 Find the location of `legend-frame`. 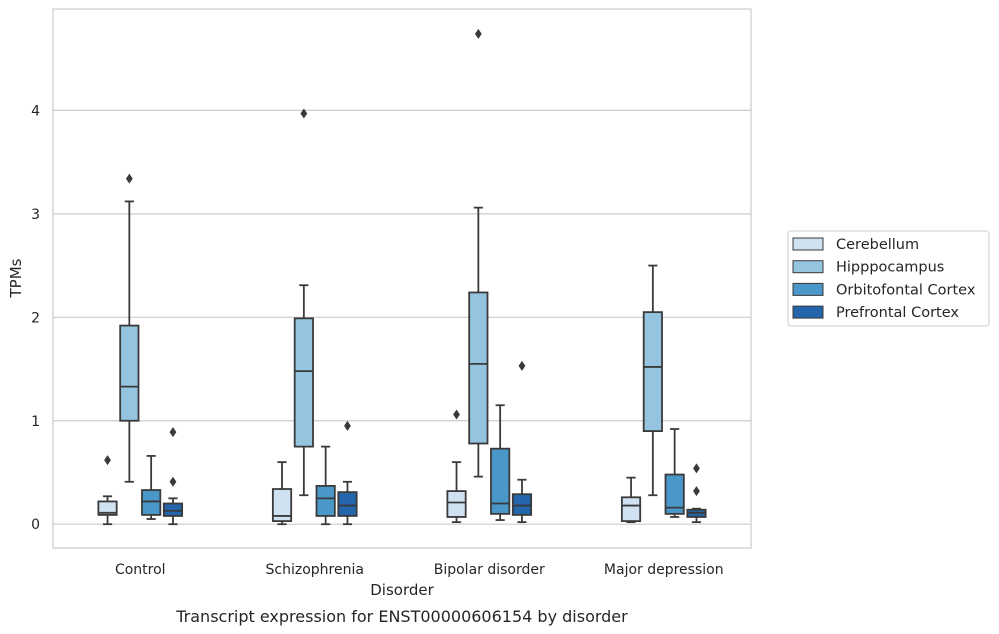

legend-frame is located at coordinates (888, 278).